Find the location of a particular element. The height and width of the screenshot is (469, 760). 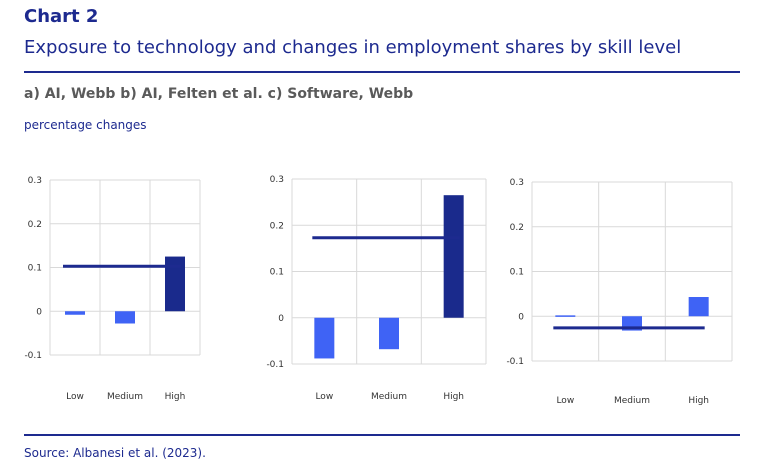

panel-a-y-tick: 0.2 is located at coordinates (35, 225).